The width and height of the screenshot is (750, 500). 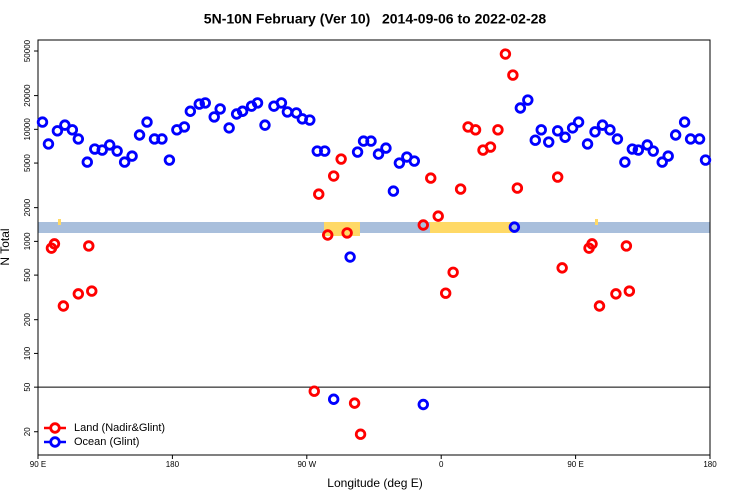 What do you see at coordinates (119, 428) in the screenshot?
I see `legend-label: Land (Nadir&Glint)` at bounding box center [119, 428].